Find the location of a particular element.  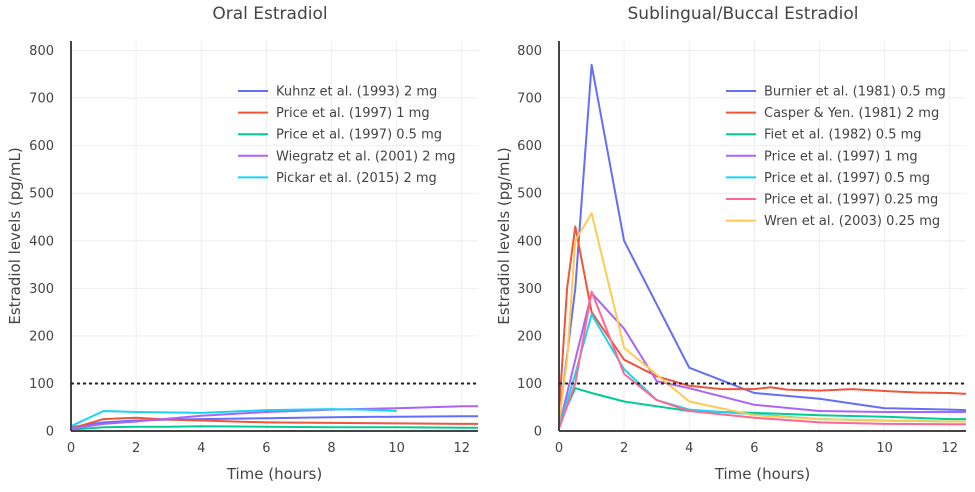

chart-title: Oral Estradiol is located at coordinates (269, 14).